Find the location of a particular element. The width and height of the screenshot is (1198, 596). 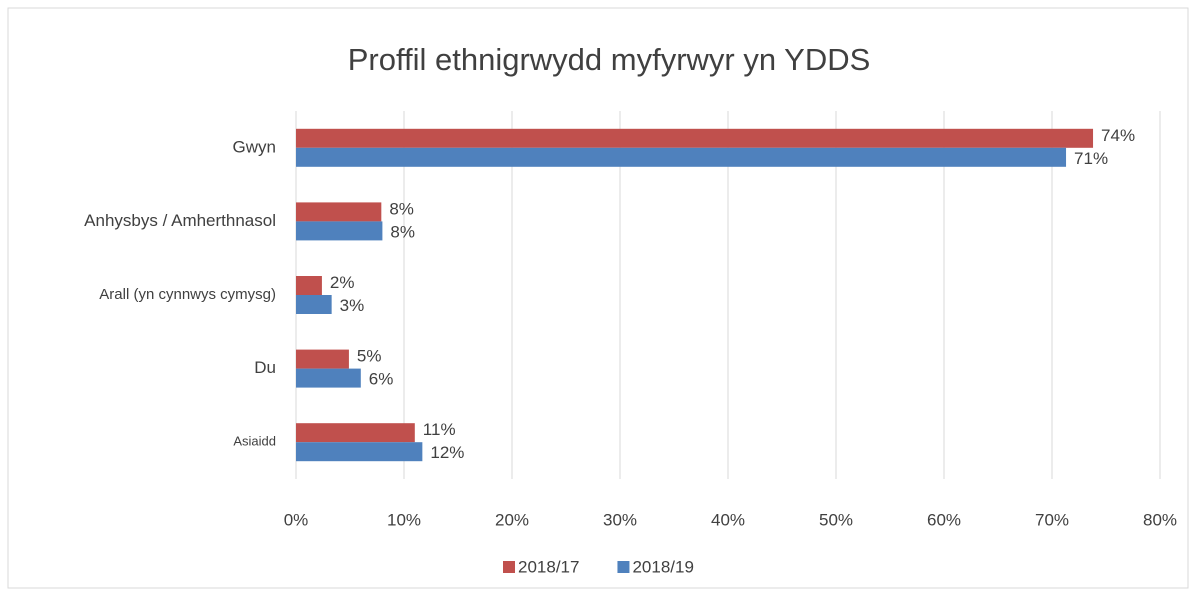

x-tick-label: 0% is located at coordinates (296, 519).